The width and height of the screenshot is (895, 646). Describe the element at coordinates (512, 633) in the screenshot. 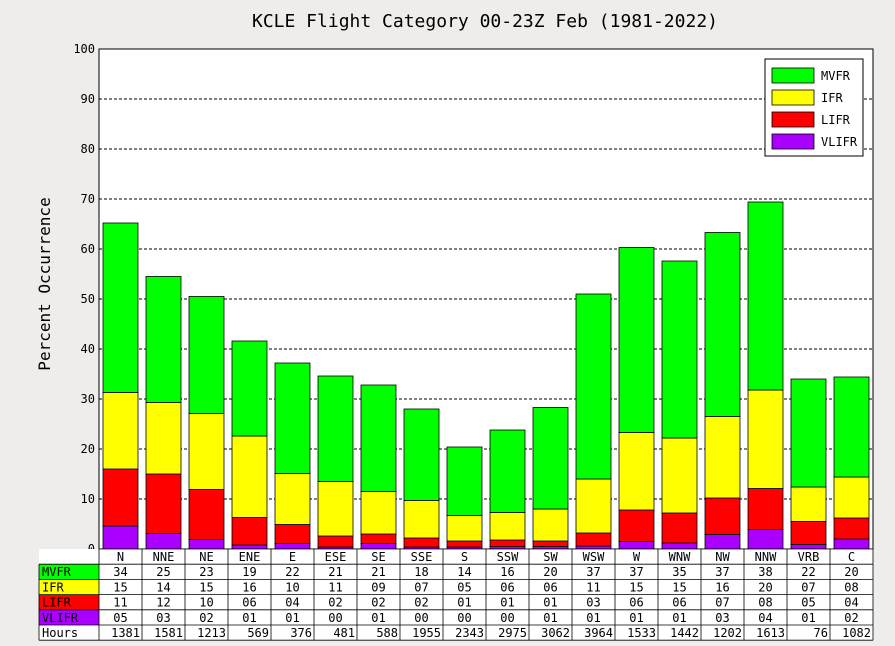

I see `table-cell: 2975` at that location.